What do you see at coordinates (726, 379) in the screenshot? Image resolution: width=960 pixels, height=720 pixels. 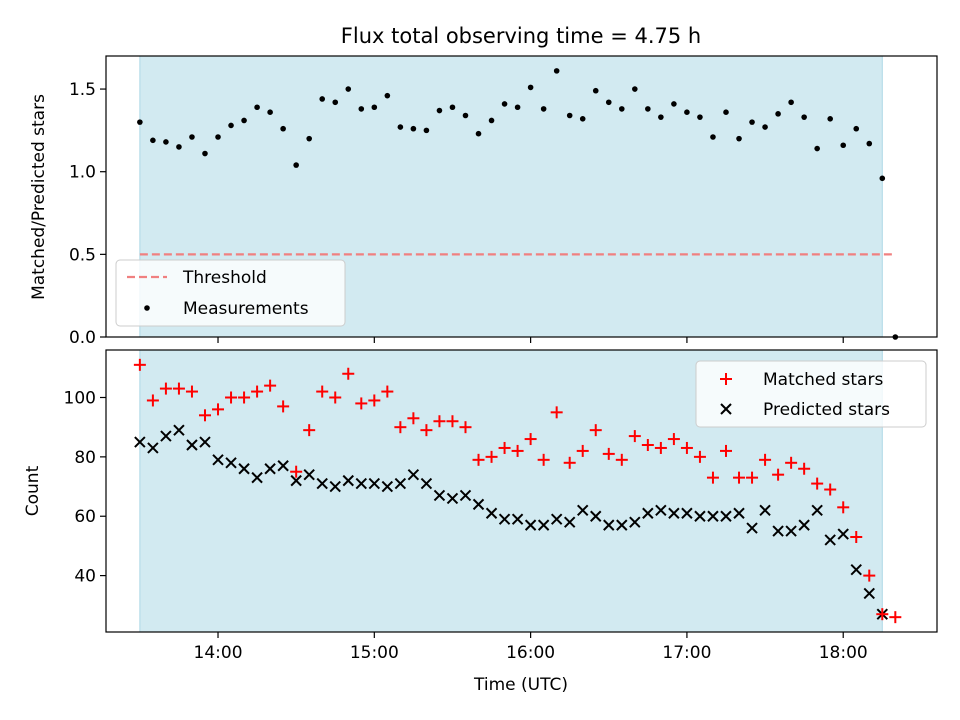 I see `legend-matched-swatch` at bounding box center [726, 379].